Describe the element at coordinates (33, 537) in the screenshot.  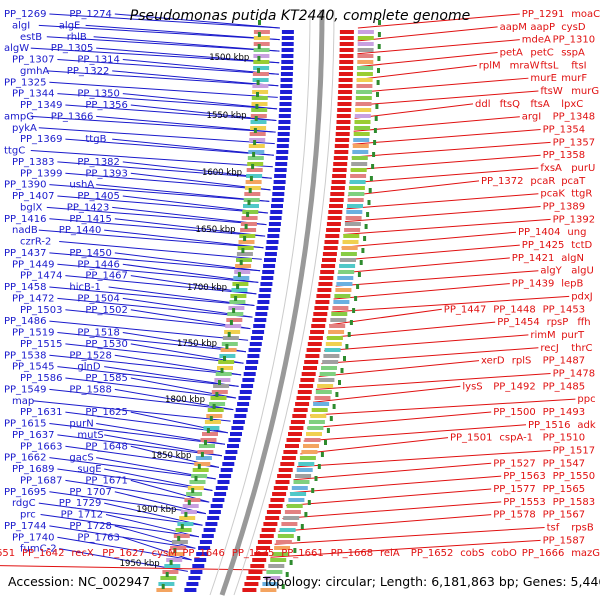
I see `left-gene-label: PP_1740` at that location.